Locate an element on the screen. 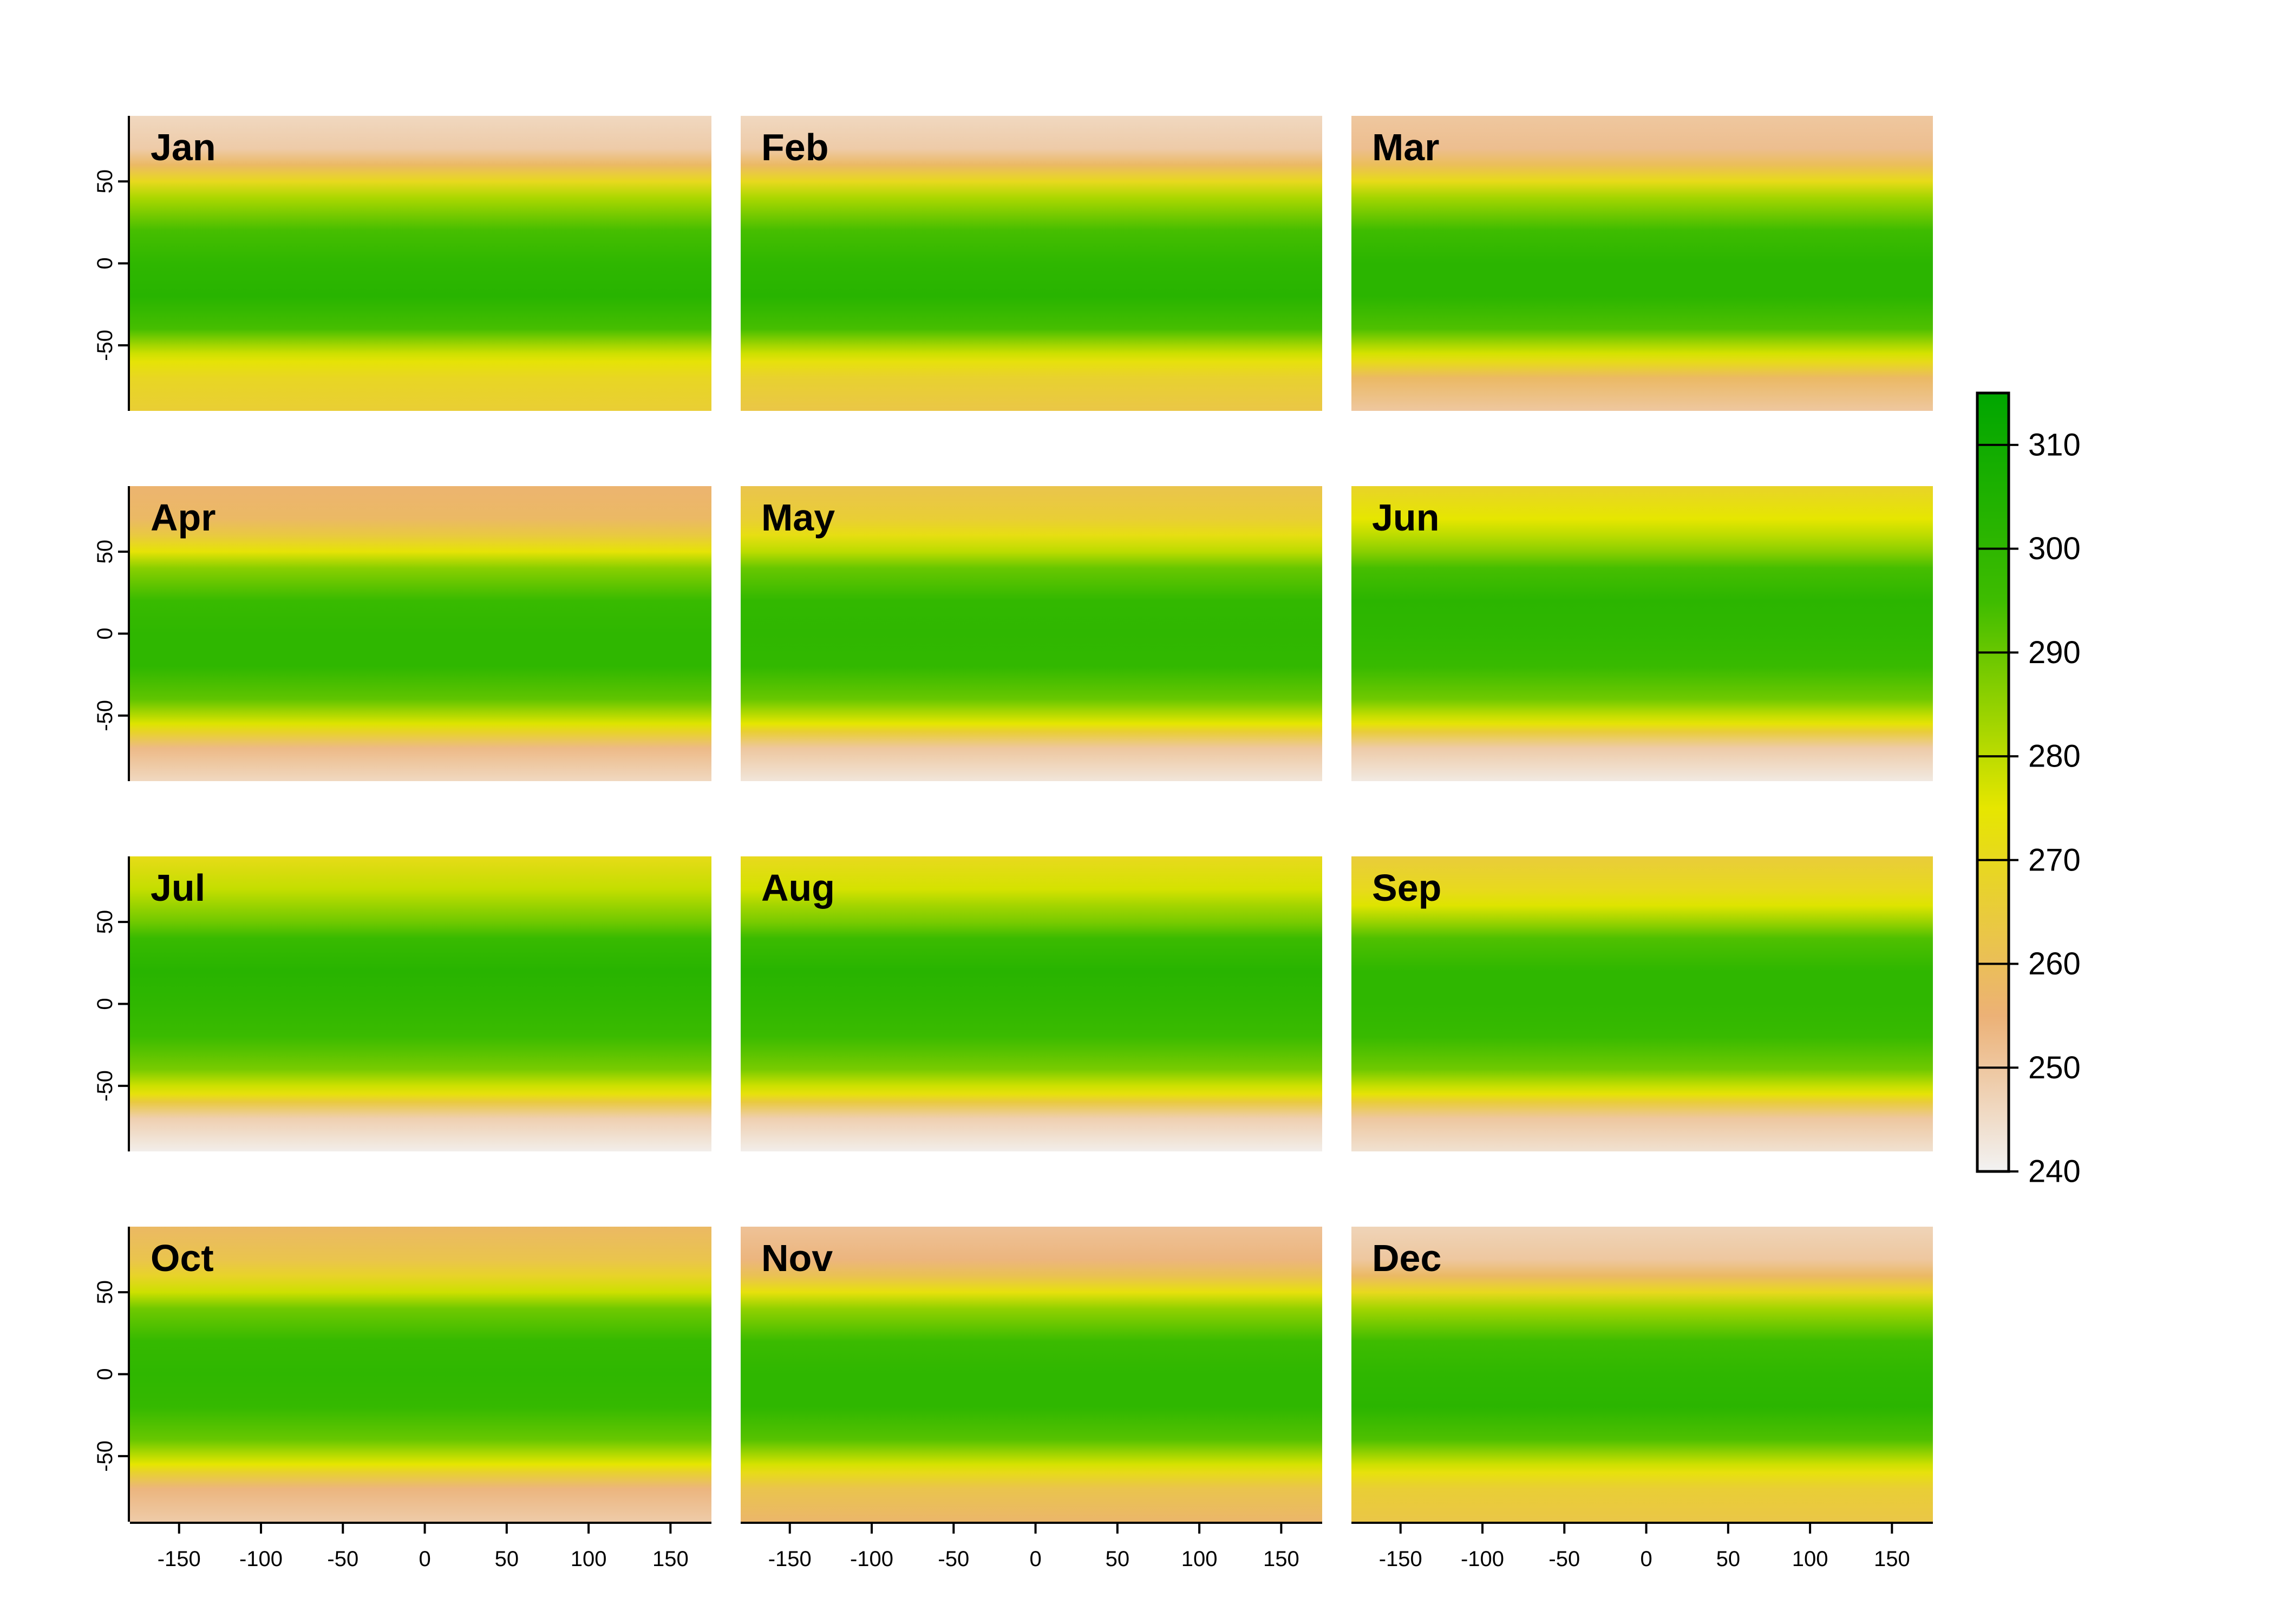 The image size is (2274, 1624). panel-title: Feb is located at coordinates (795, 147).